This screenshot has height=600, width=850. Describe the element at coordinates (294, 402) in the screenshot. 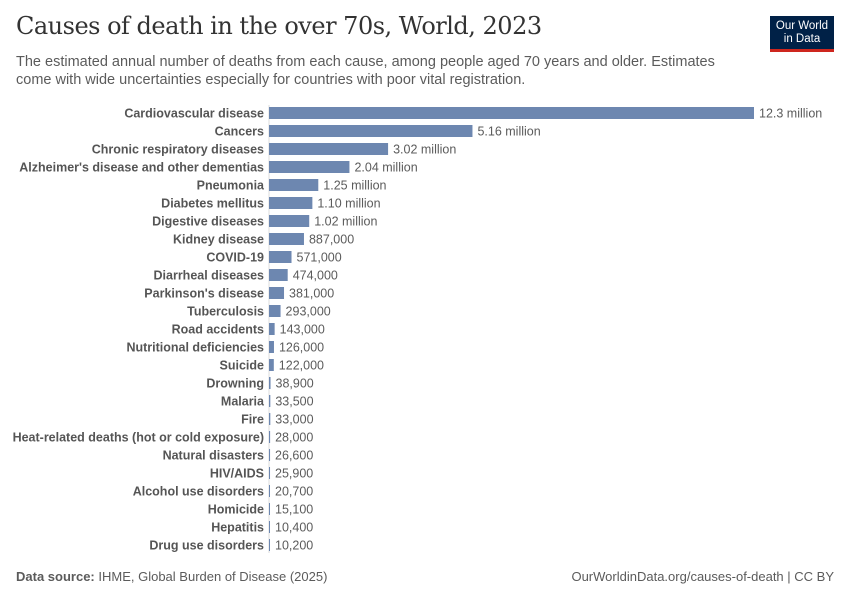

I see `value-label: 33,500` at that location.